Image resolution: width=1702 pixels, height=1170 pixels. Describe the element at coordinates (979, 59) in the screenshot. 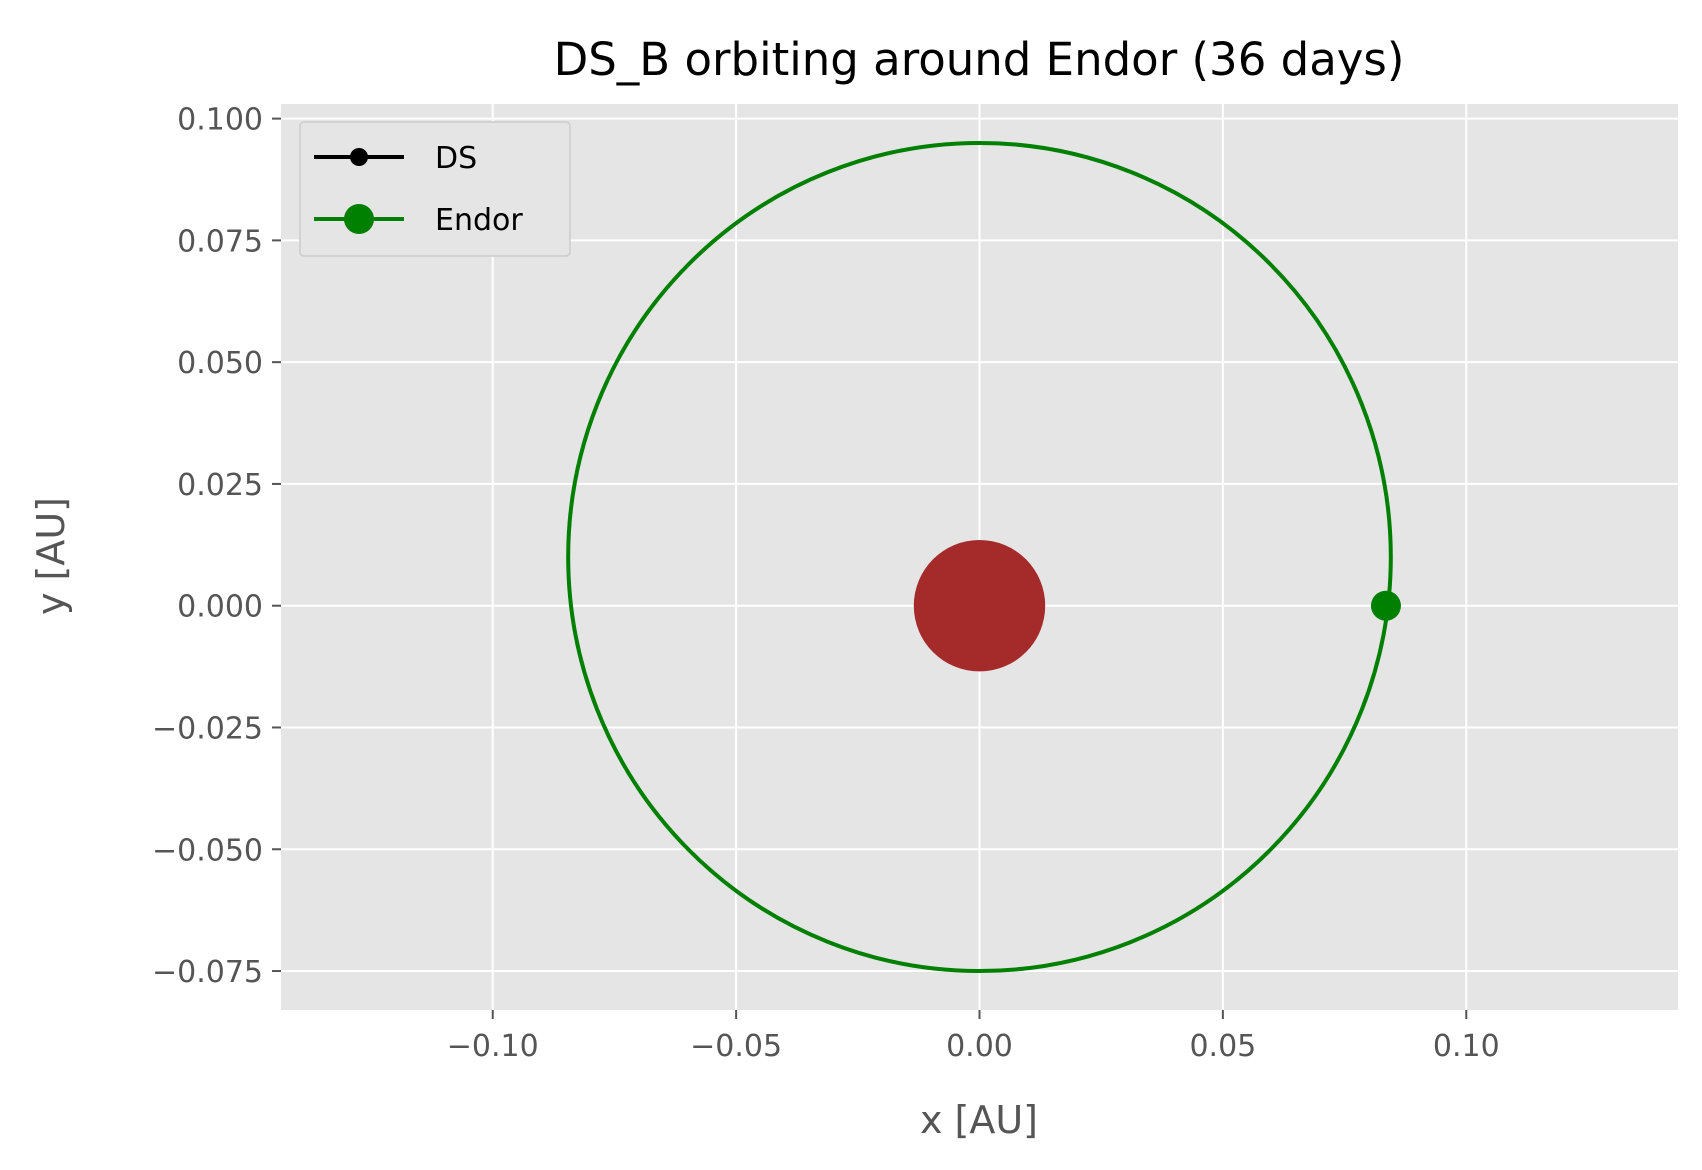

I see `chart-title: DS_B orbiting around Endor (36 days)` at that location.